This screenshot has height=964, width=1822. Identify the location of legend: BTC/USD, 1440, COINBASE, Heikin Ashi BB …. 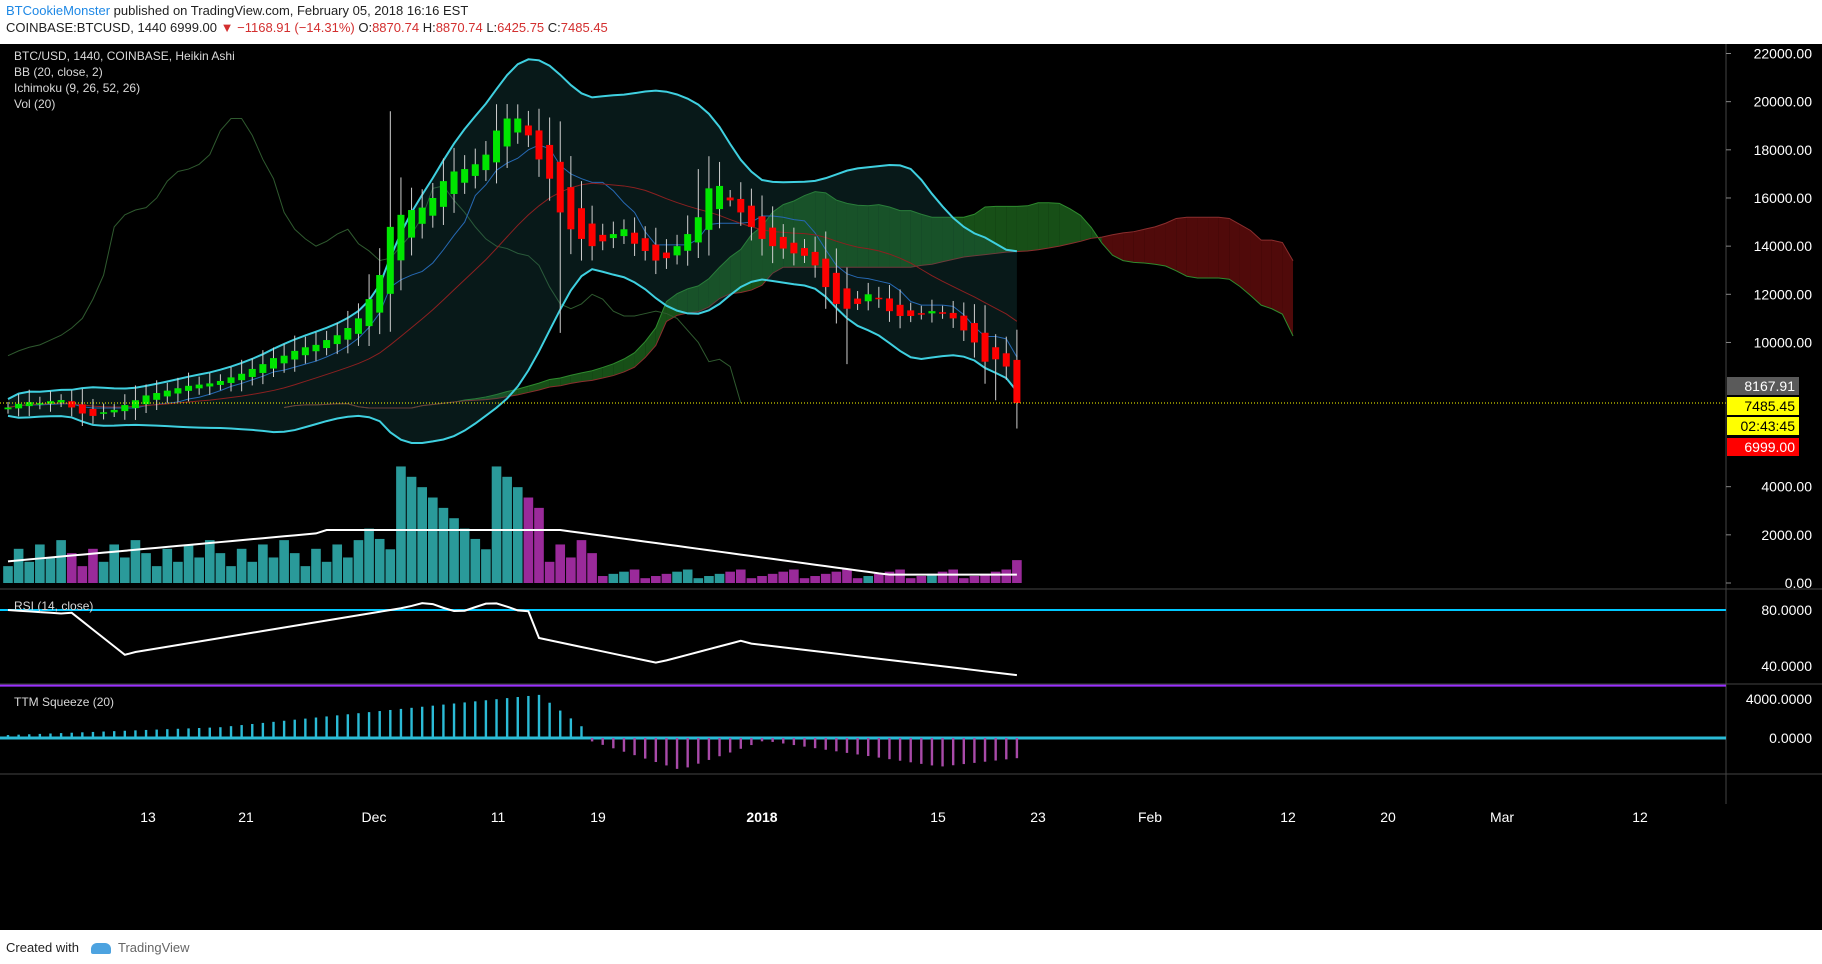
(124, 379).